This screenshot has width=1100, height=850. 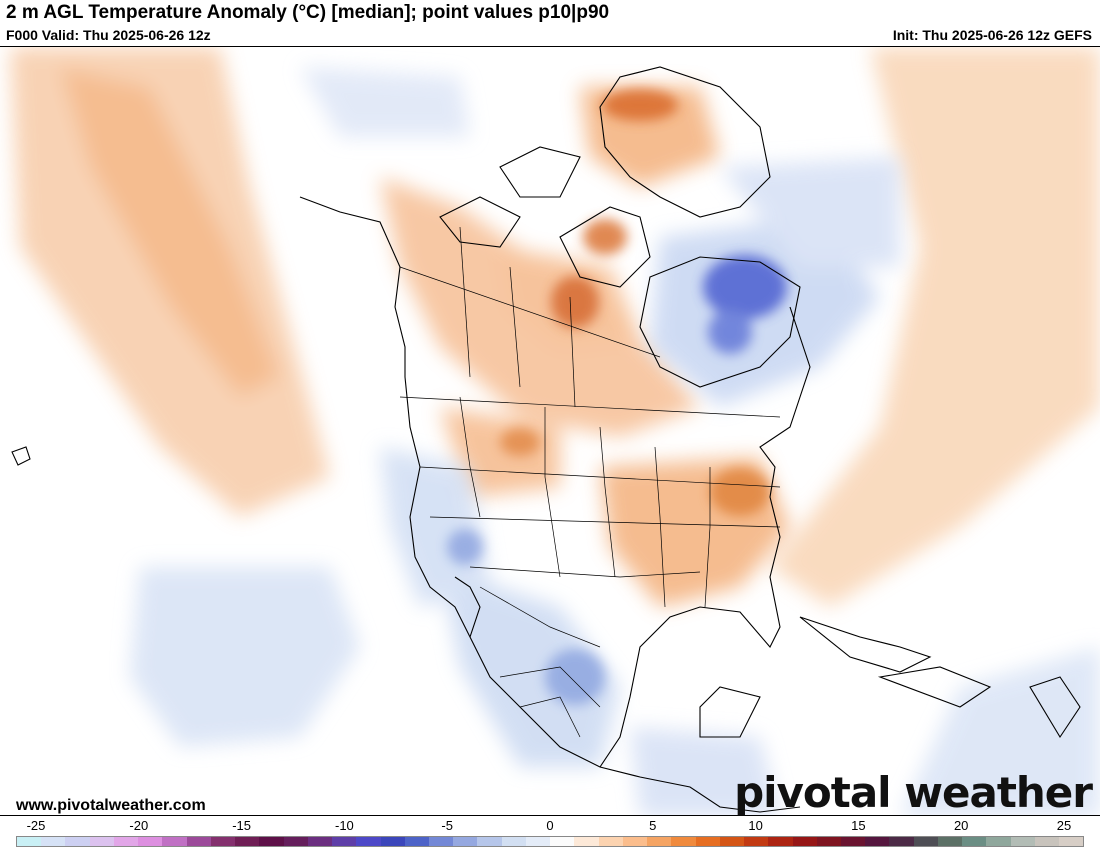 I want to click on strong-warm-anomaly, so click(x=635, y=302).